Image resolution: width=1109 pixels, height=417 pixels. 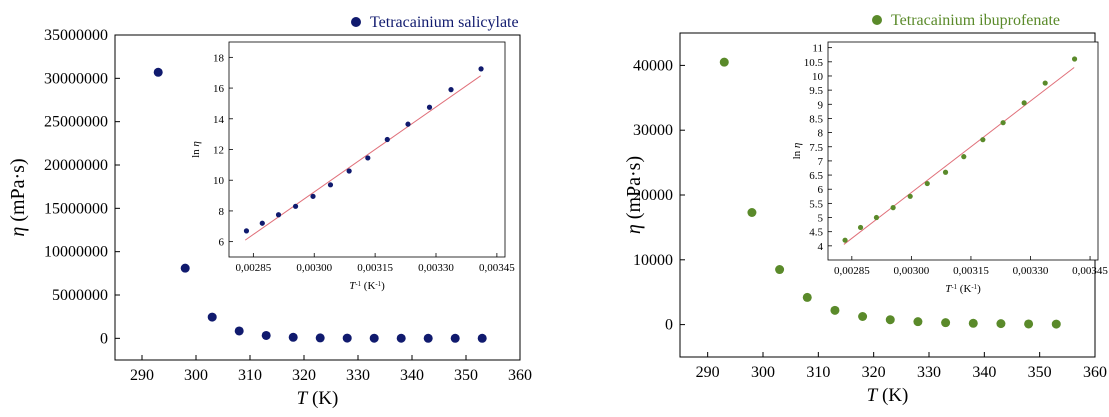 What do you see at coordinates (912, 271) in the screenshot?
I see `right-inset-x-tick-label: 0,00300` at bounding box center [912, 271].